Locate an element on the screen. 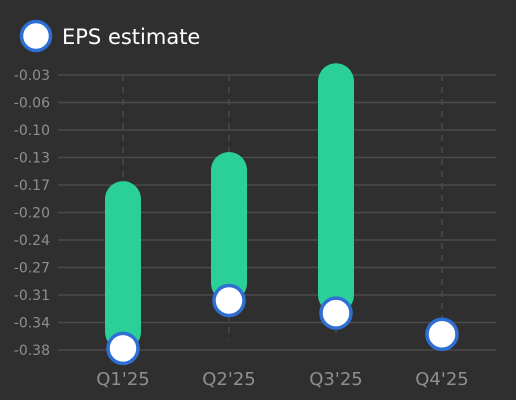  y-tick-label: -0.06 is located at coordinates (32, 104).